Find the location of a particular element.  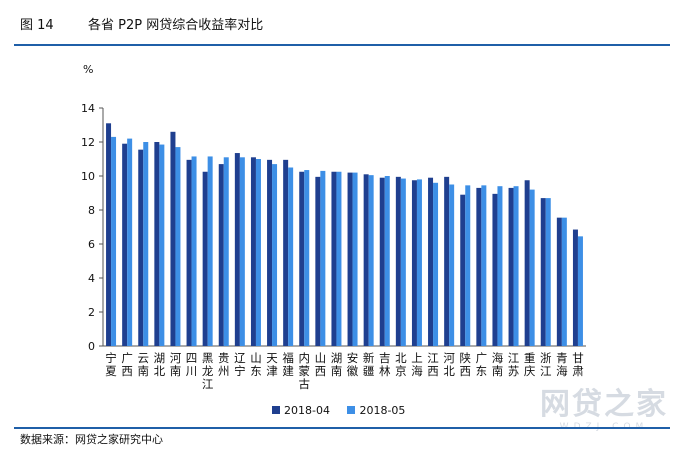

figure-number: 图 14 is located at coordinates (37, 25).